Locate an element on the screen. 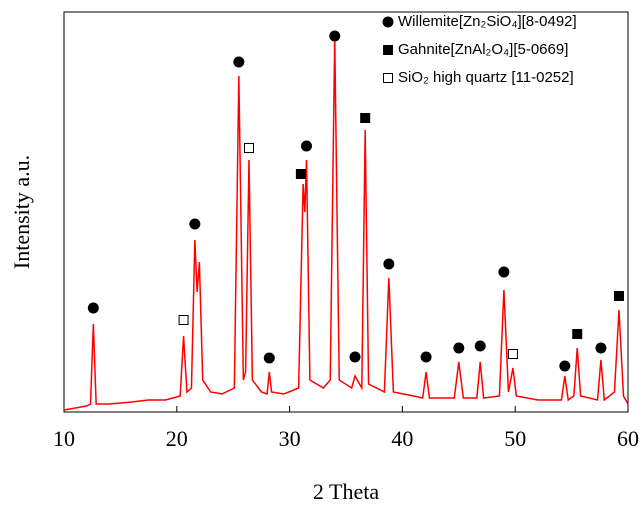 This screenshot has height=510, width=643. y-axis-label: Intensity a.u. is located at coordinates (21, 212).